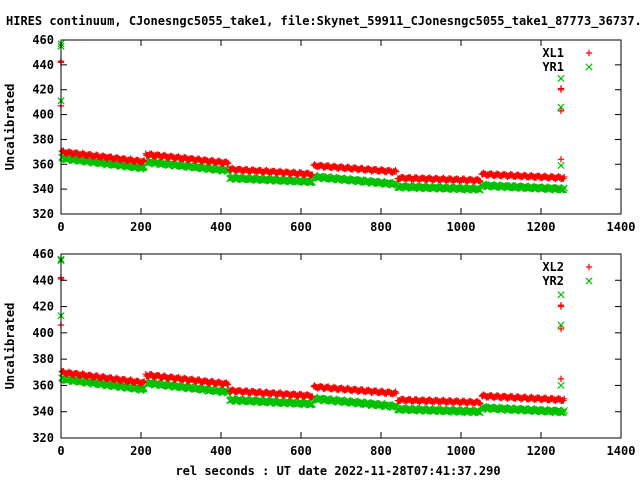 This screenshot has height=480, width=640. Describe the element at coordinates (553, 67) in the screenshot. I see `legend-label: YR1` at that location.